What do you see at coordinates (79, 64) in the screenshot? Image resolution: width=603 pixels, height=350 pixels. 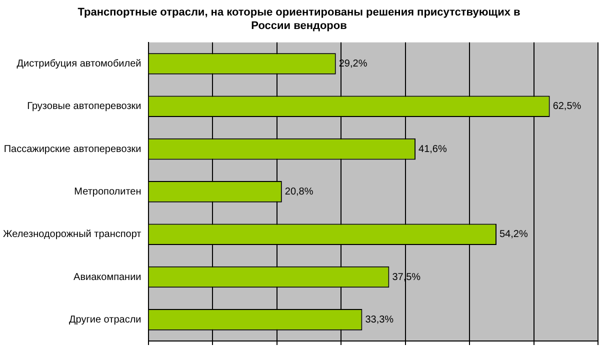 I see `y-tick-label: Дистрибуция автомобилей` at bounding box center [79, 64].